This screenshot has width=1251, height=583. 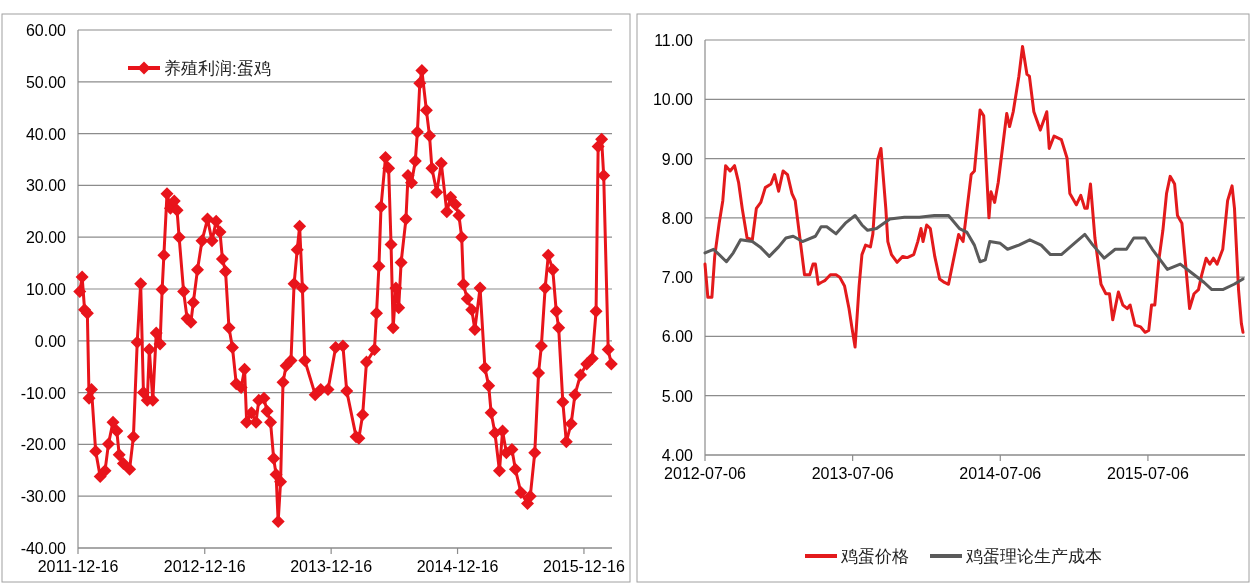 I want to click on y-tick-label: 20.00, so click(x=46, y=238).